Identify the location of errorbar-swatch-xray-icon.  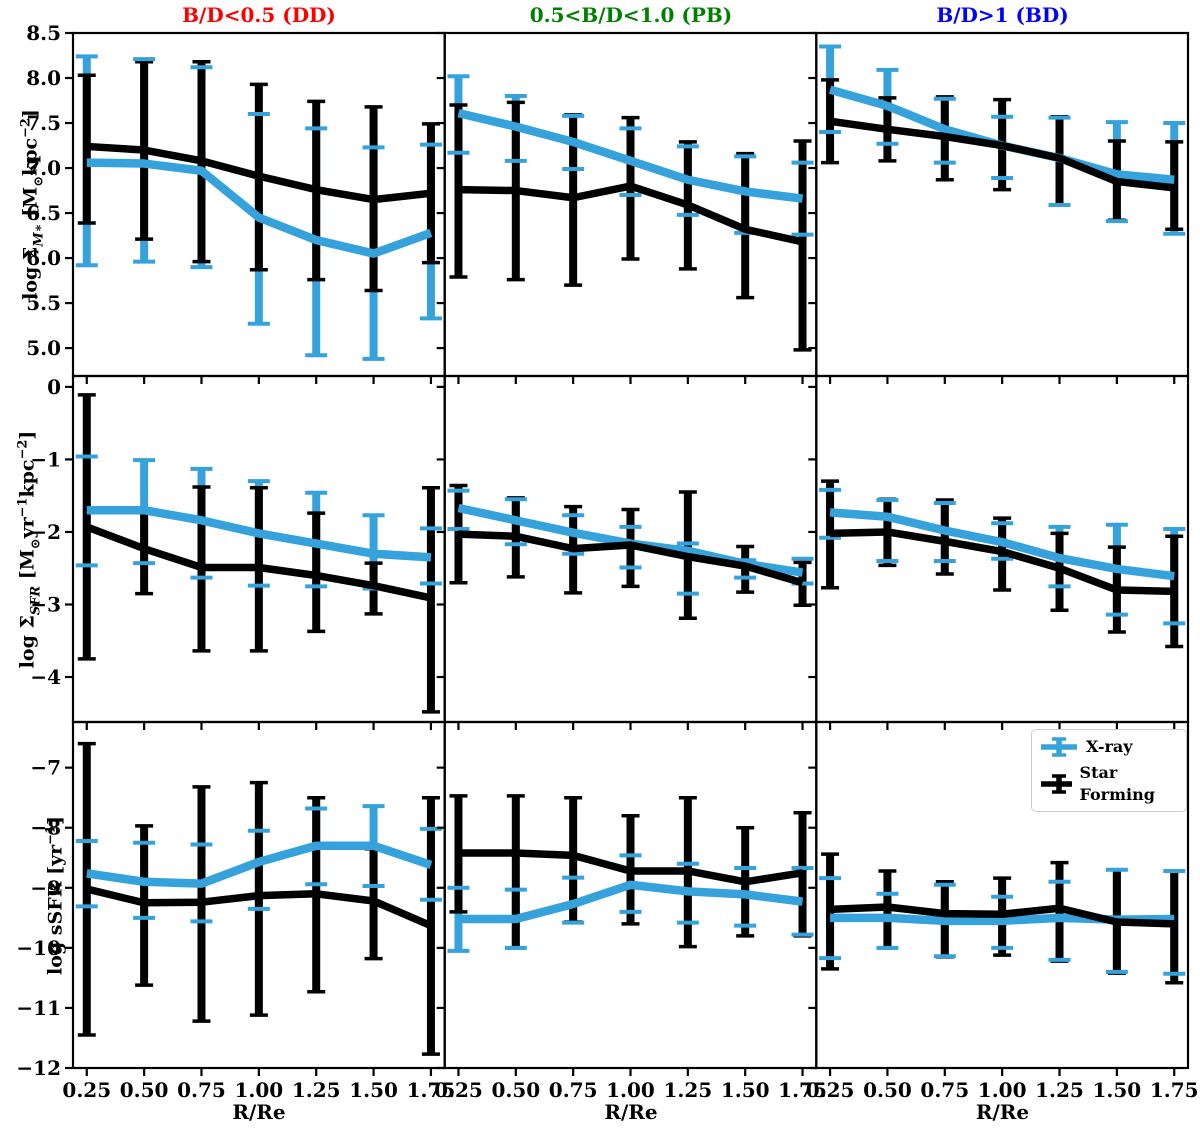
(1059, 747).